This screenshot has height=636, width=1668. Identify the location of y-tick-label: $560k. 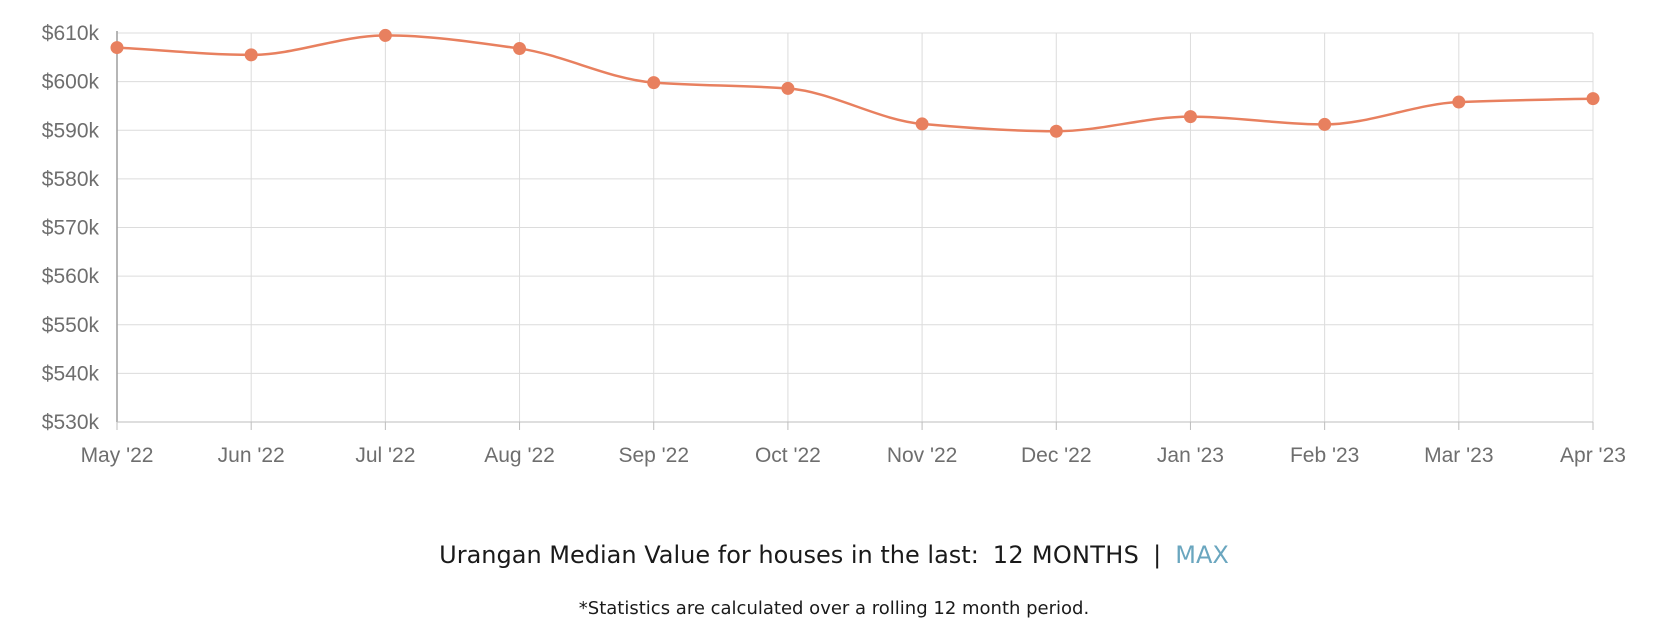
(71, 276).